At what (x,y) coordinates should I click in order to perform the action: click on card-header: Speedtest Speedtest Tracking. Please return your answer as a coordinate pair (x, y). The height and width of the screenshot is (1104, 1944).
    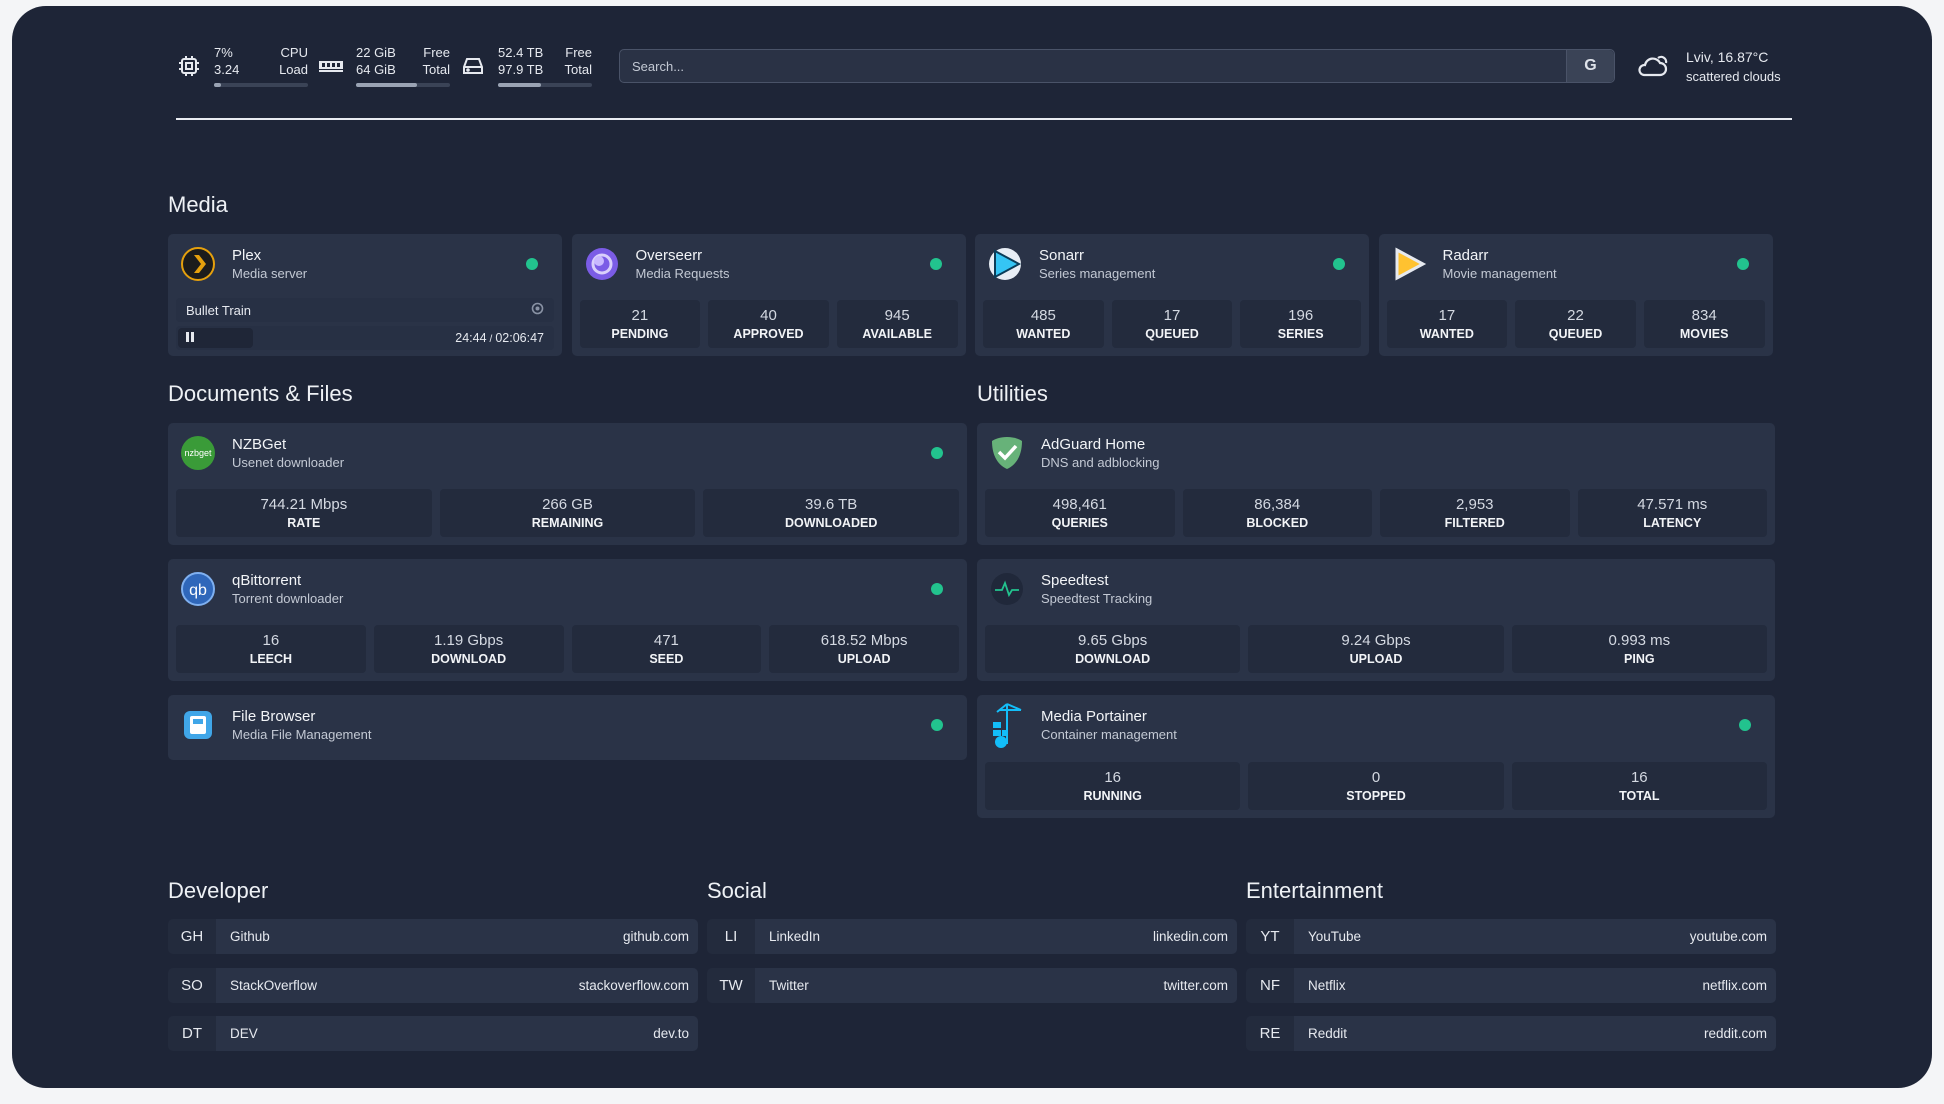
    Looking at the image, I should click on (1376, 589).